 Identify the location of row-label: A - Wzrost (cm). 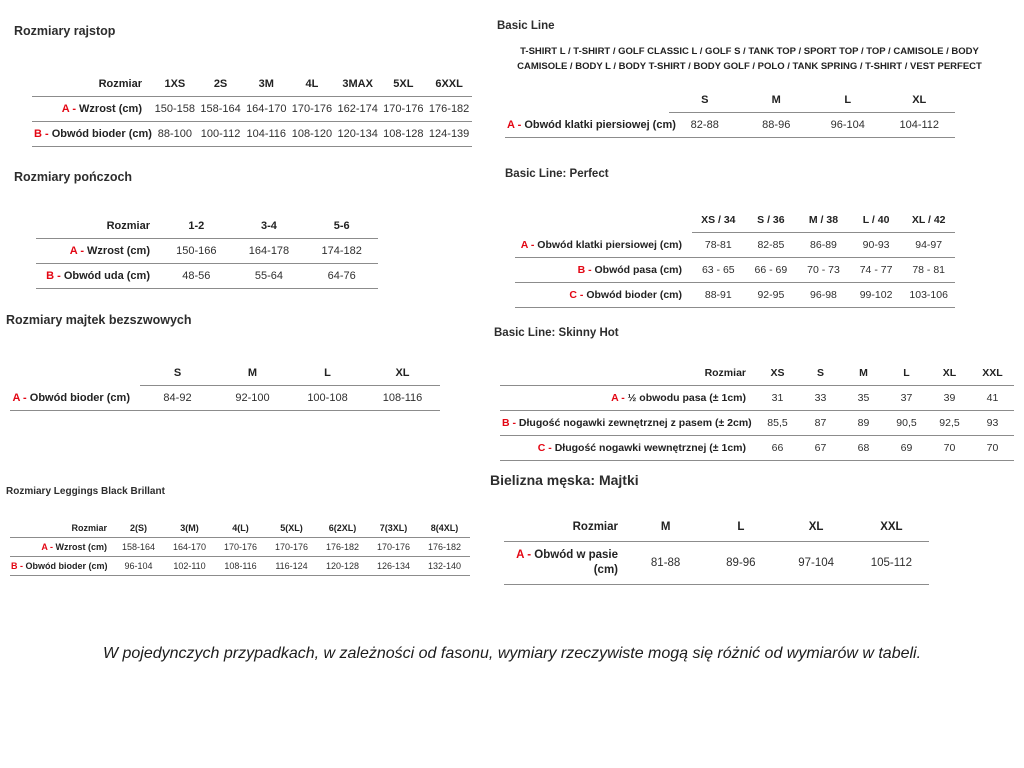
(61, 547).